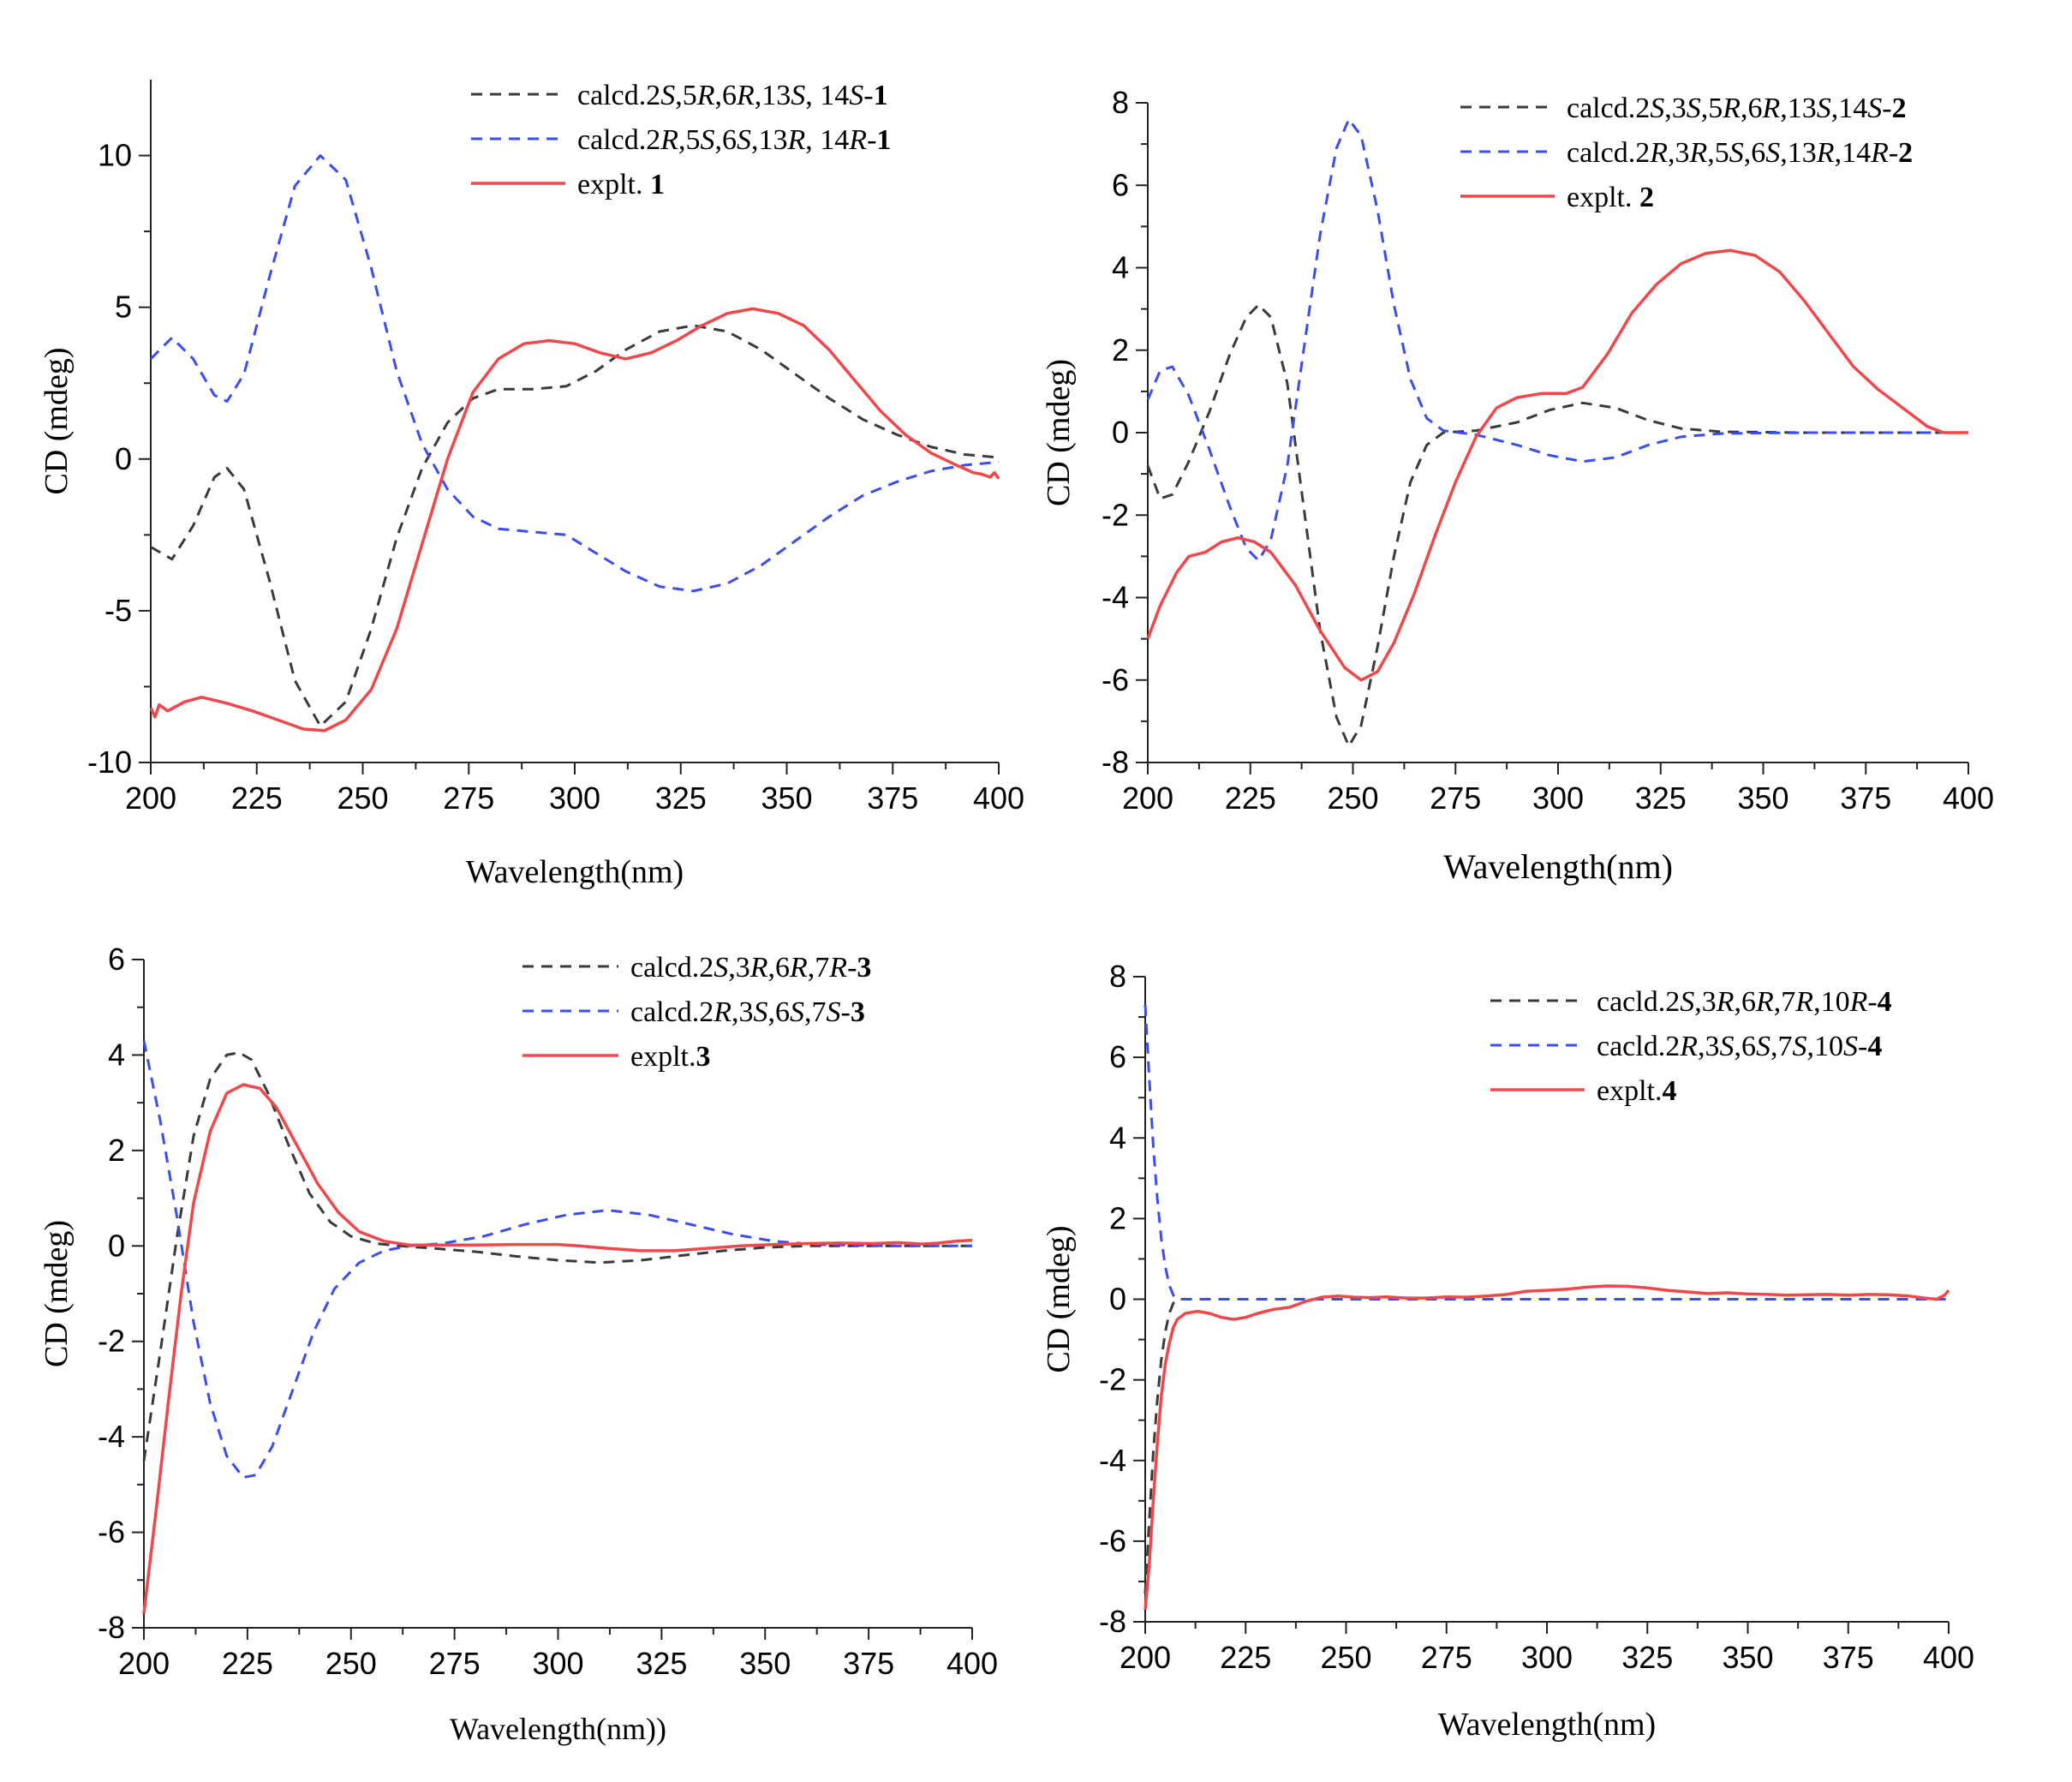 The width and height of the screenshot is (2072, 1782). Describe the element at coordinates (558, 1729) in the screenshot. I see `x-axis-label: Wavelength(nm))` at that location.